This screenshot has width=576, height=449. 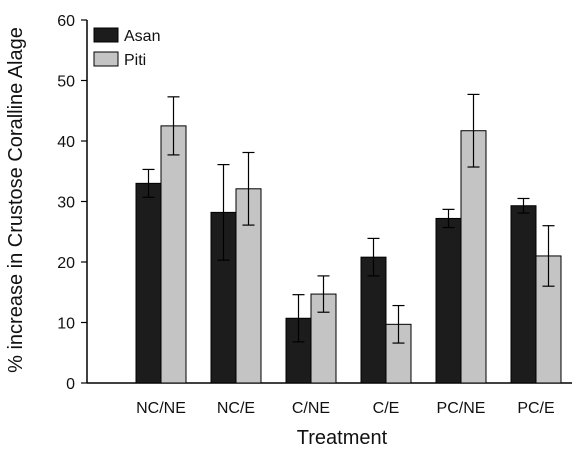 I want to click on x-axis-title: Treatment, so click(x=342, y=438).